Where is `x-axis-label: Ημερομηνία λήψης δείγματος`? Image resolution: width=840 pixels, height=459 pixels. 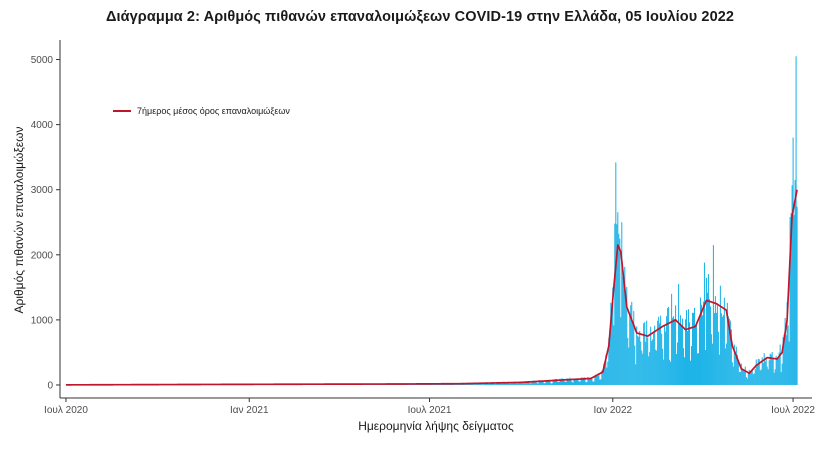
x-axis-label: Ημερομηνία λήψης δείγματος is located at coordinates (436, 426).